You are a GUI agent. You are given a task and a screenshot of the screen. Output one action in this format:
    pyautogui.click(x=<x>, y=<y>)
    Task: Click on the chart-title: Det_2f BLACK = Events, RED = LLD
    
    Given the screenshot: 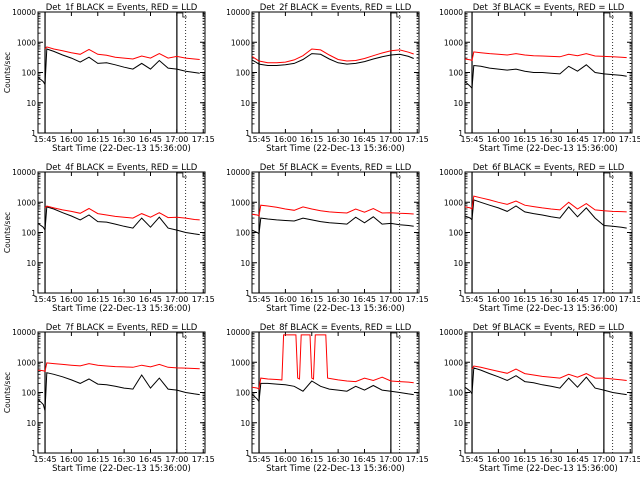 What is the action you would take?
    pyautogui.click(x=336, y=8)
    